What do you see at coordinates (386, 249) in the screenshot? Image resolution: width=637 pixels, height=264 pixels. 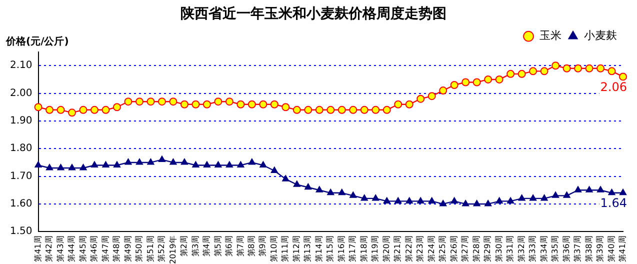 I see `x-tick-label: 第20周` at bounding box center [386, 249].